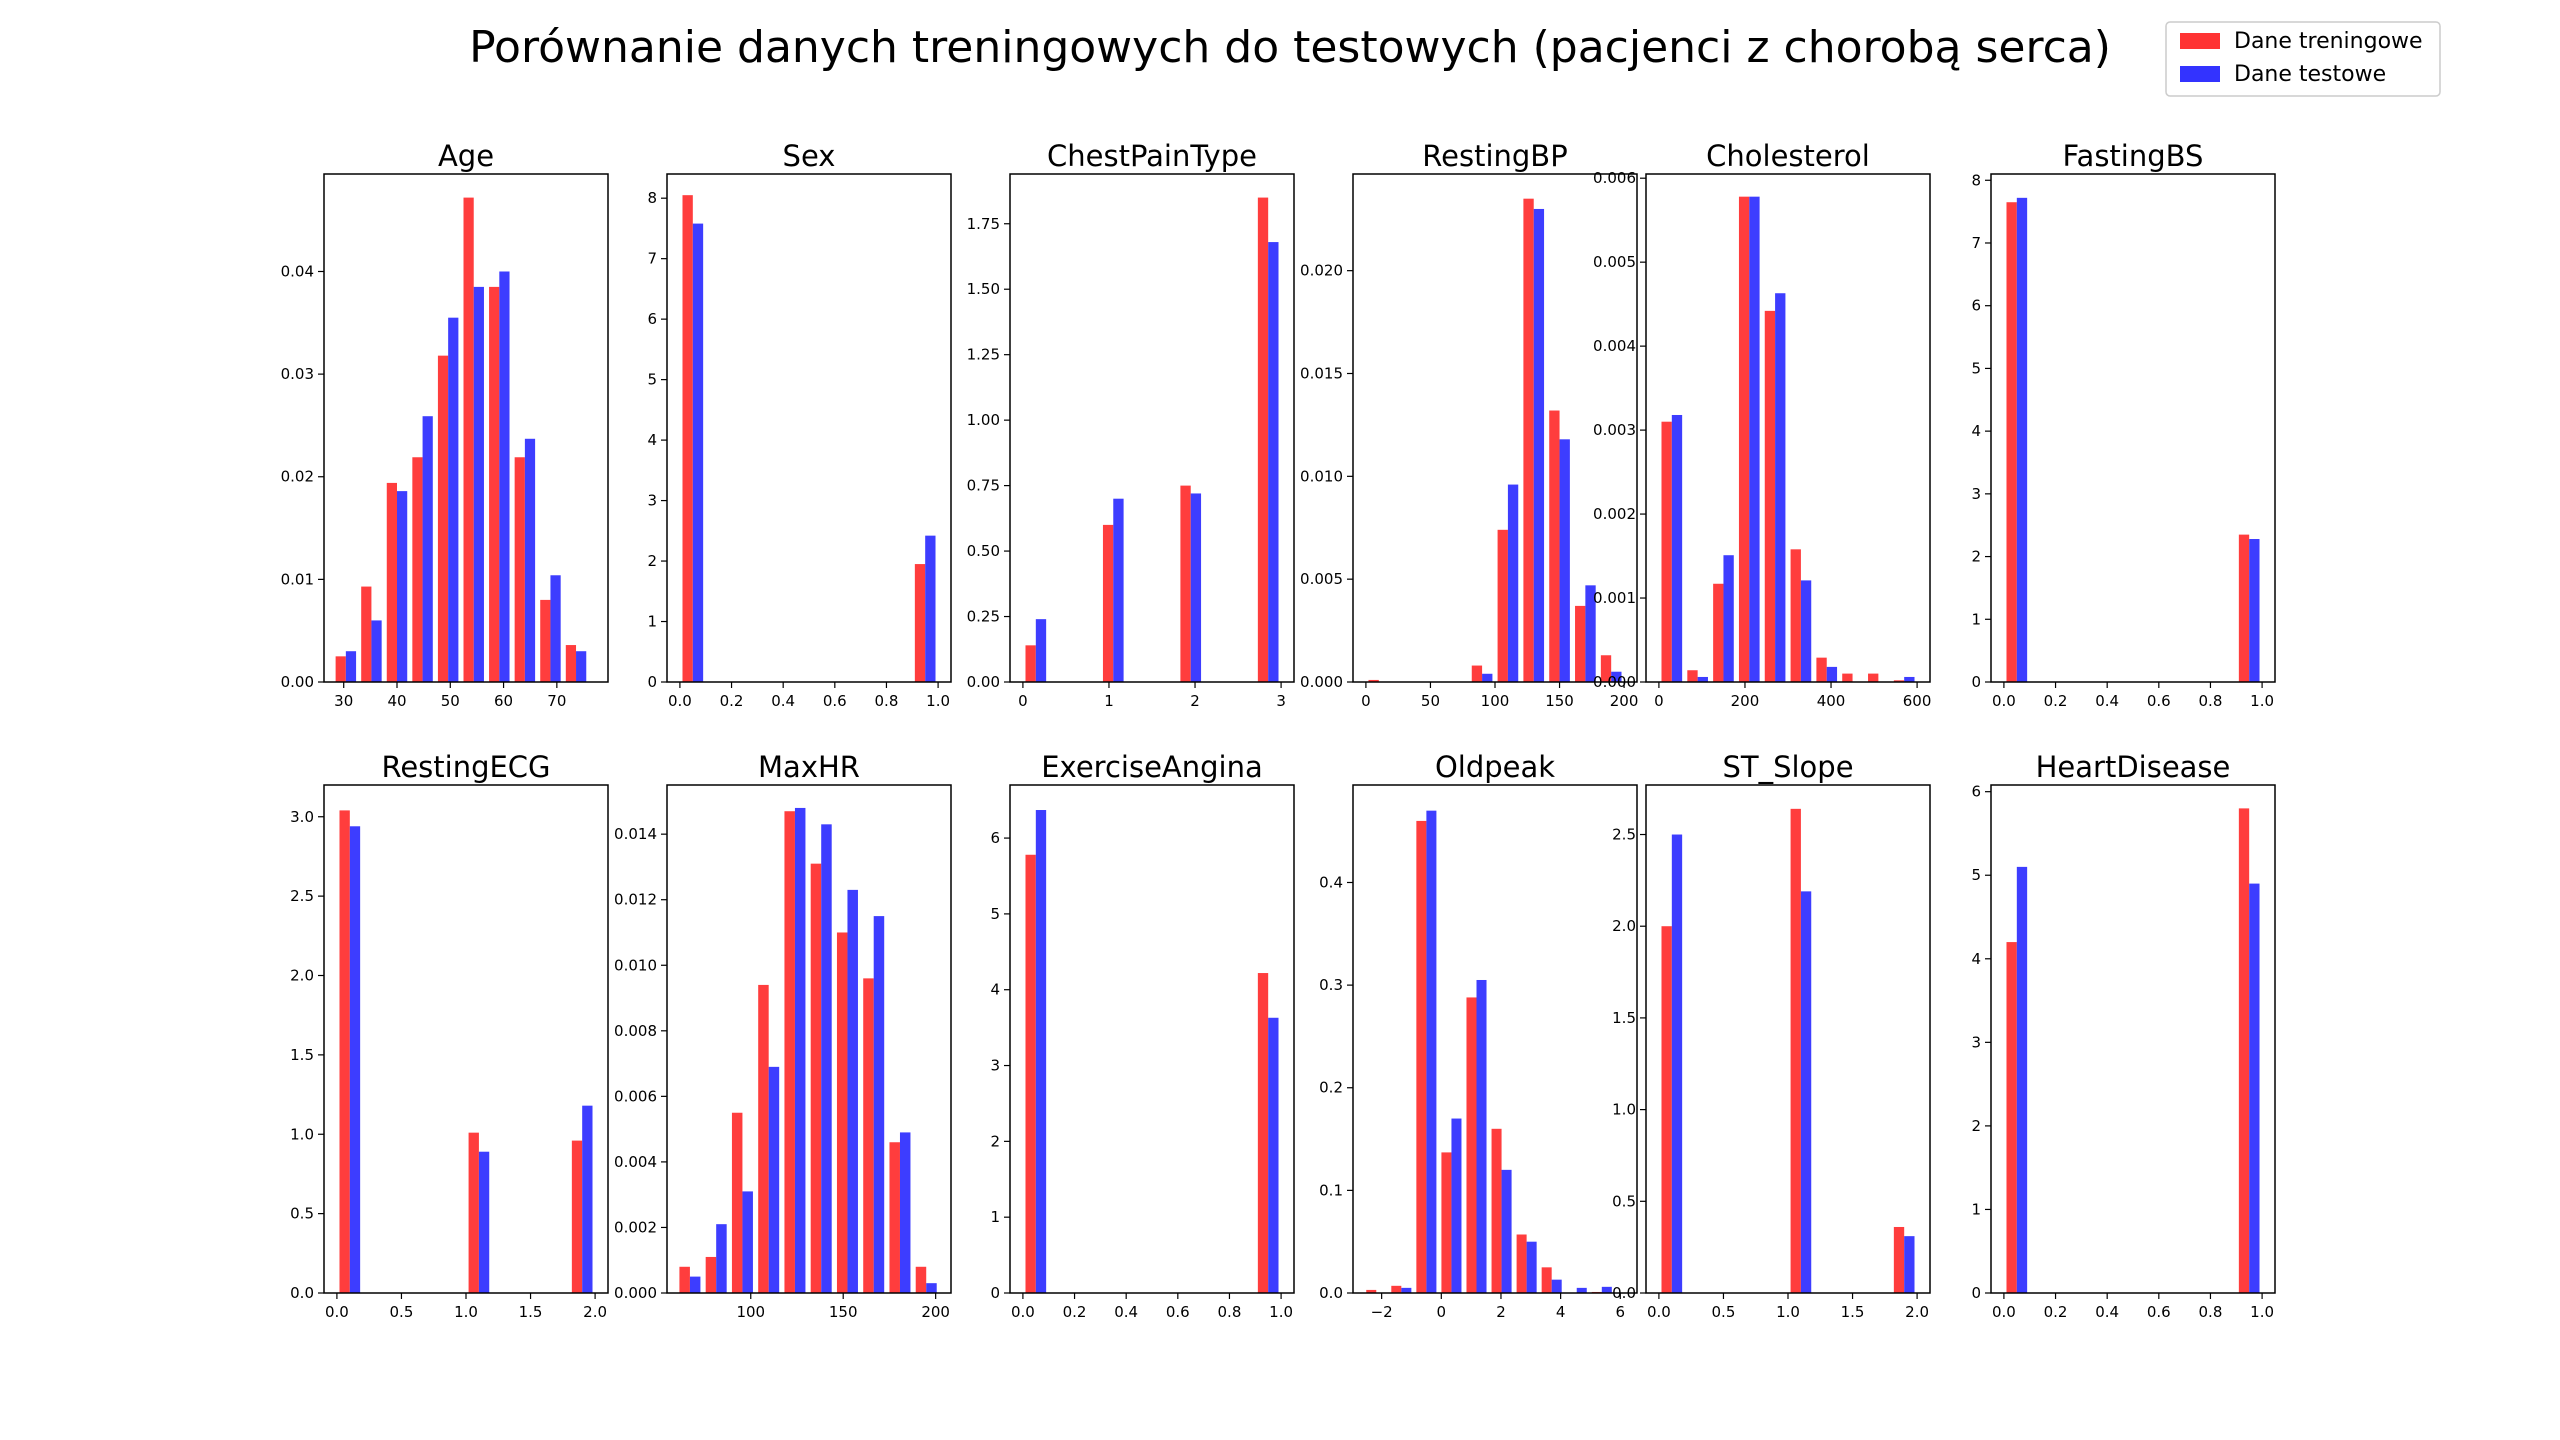 This screenshot has width=2560, height=1440. What do you see at coordinates (1331, 1190) in the screenshot?
I see `y-tick-label: 0.1` at bounding box center [1331, 1190].